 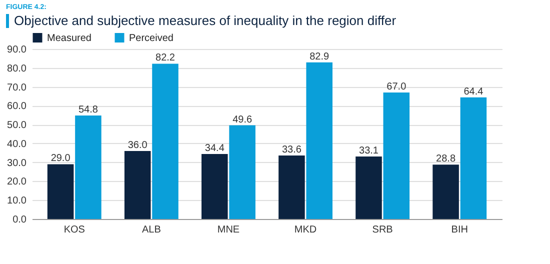 What do you see at coordinates (369, 150) in the screenshot?
I see `data-label: 33.1` at bounding box center [369, 150].